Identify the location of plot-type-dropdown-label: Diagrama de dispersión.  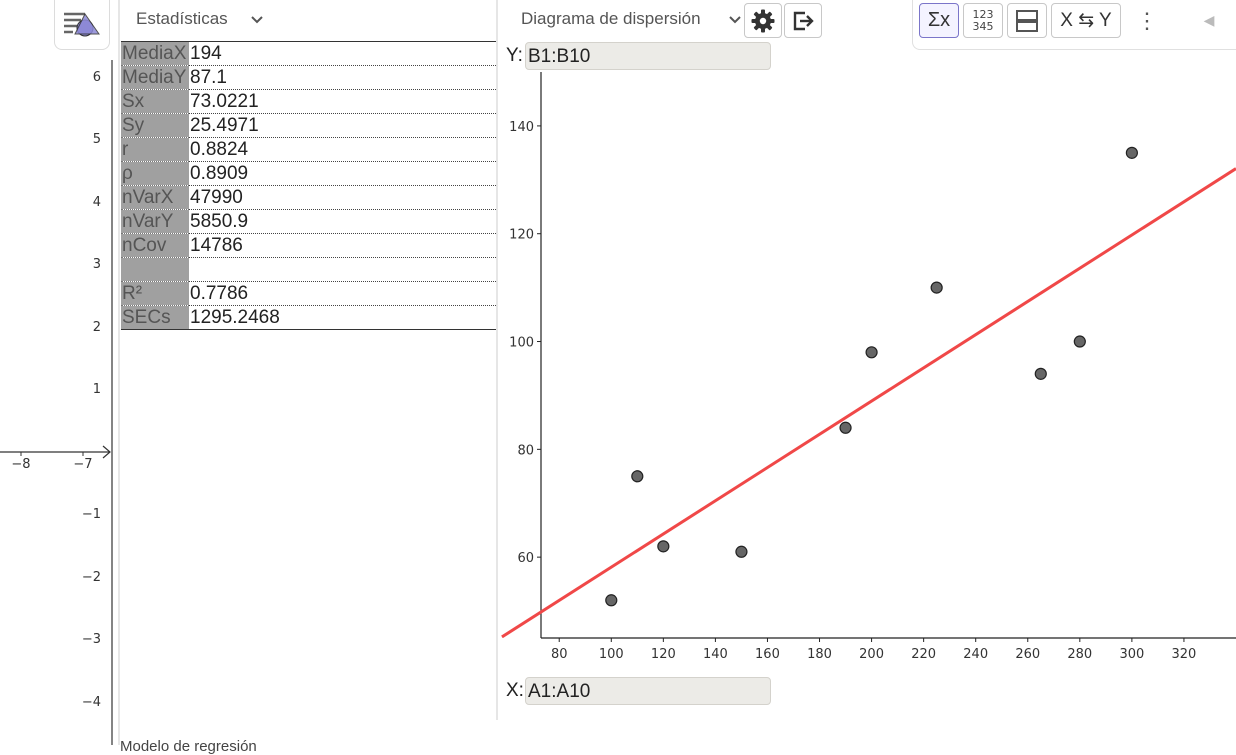
(611, 18).